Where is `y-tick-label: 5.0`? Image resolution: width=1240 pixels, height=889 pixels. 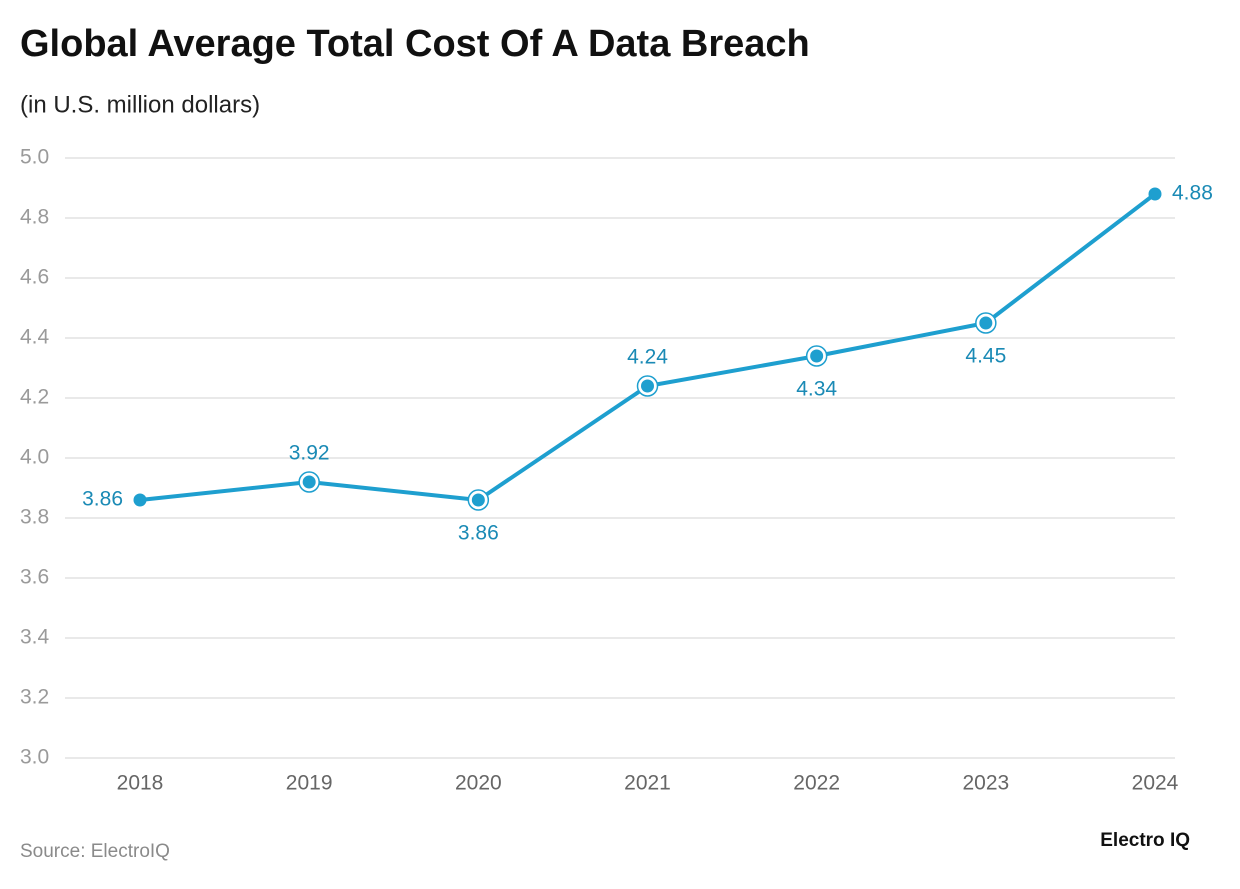 y-tick-label: 5.0 is located at coordinates (34, 157).